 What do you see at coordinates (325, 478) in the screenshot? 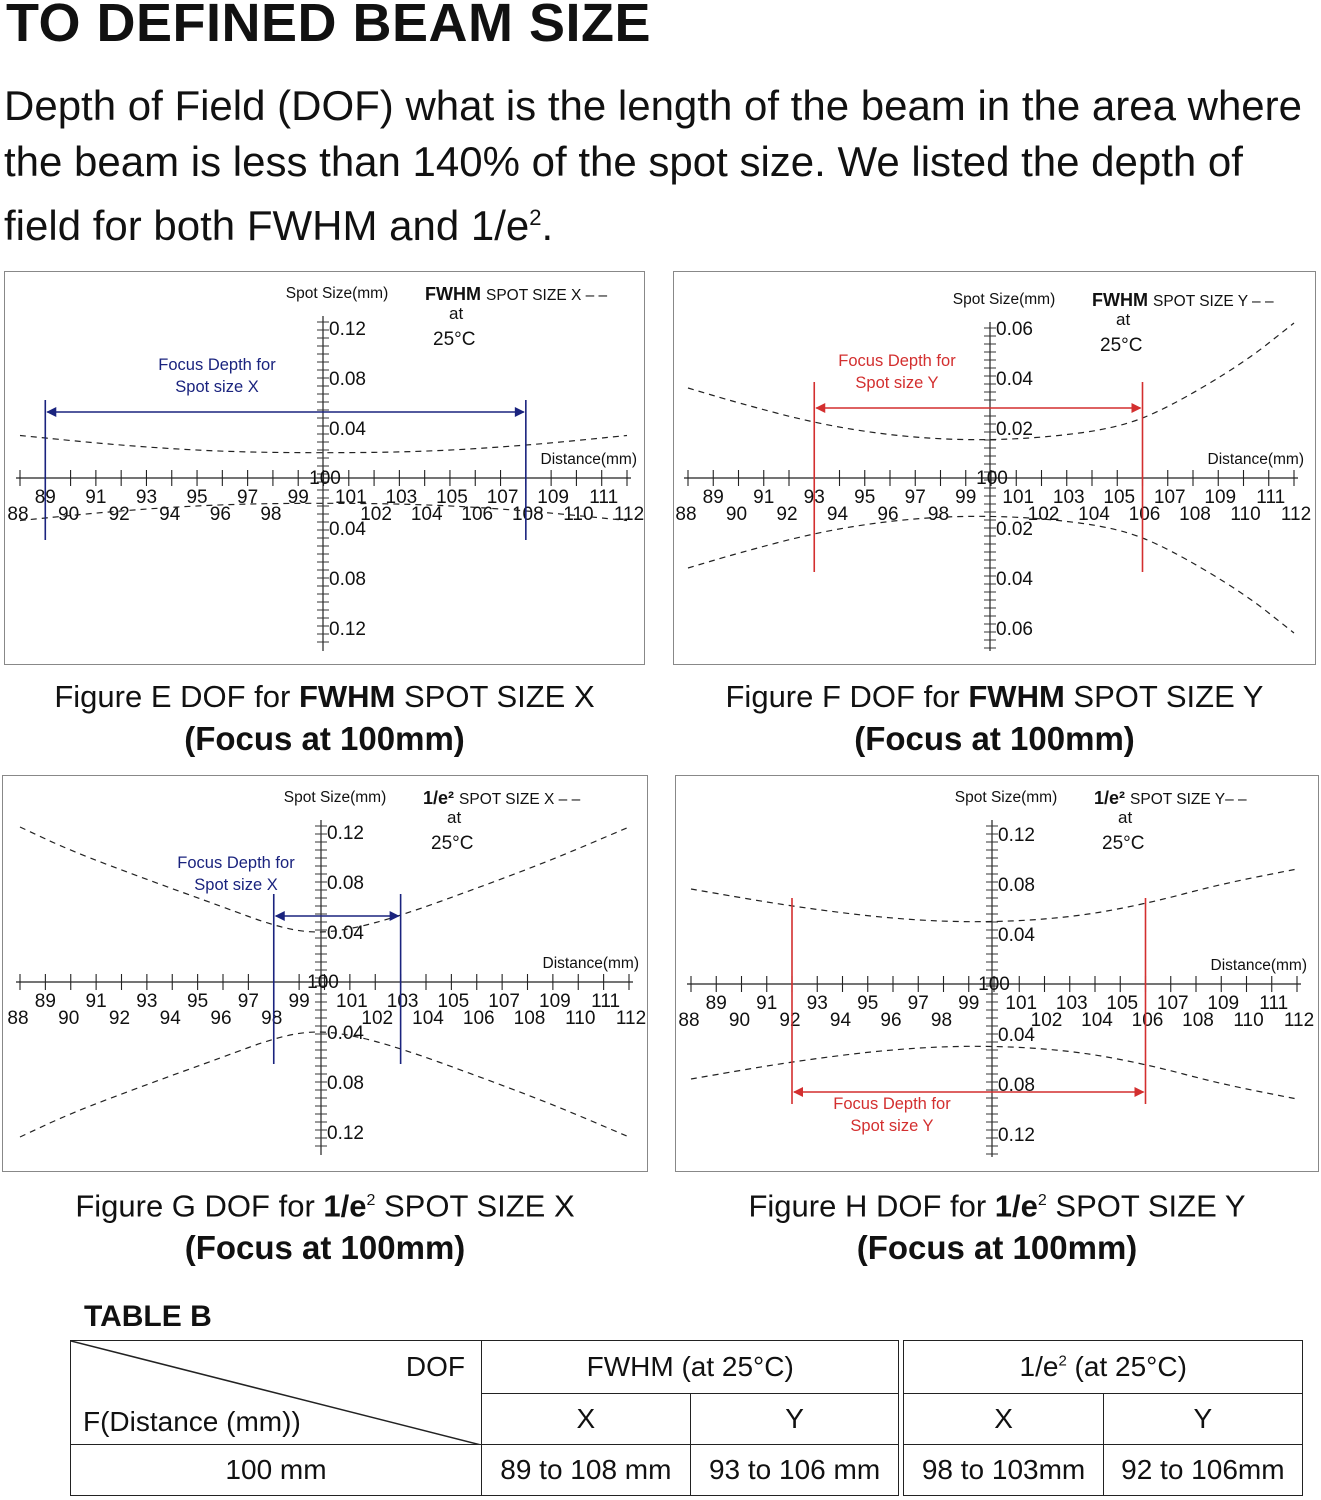
I see `origin-label-e: 100` at bounding box center [325, 478].